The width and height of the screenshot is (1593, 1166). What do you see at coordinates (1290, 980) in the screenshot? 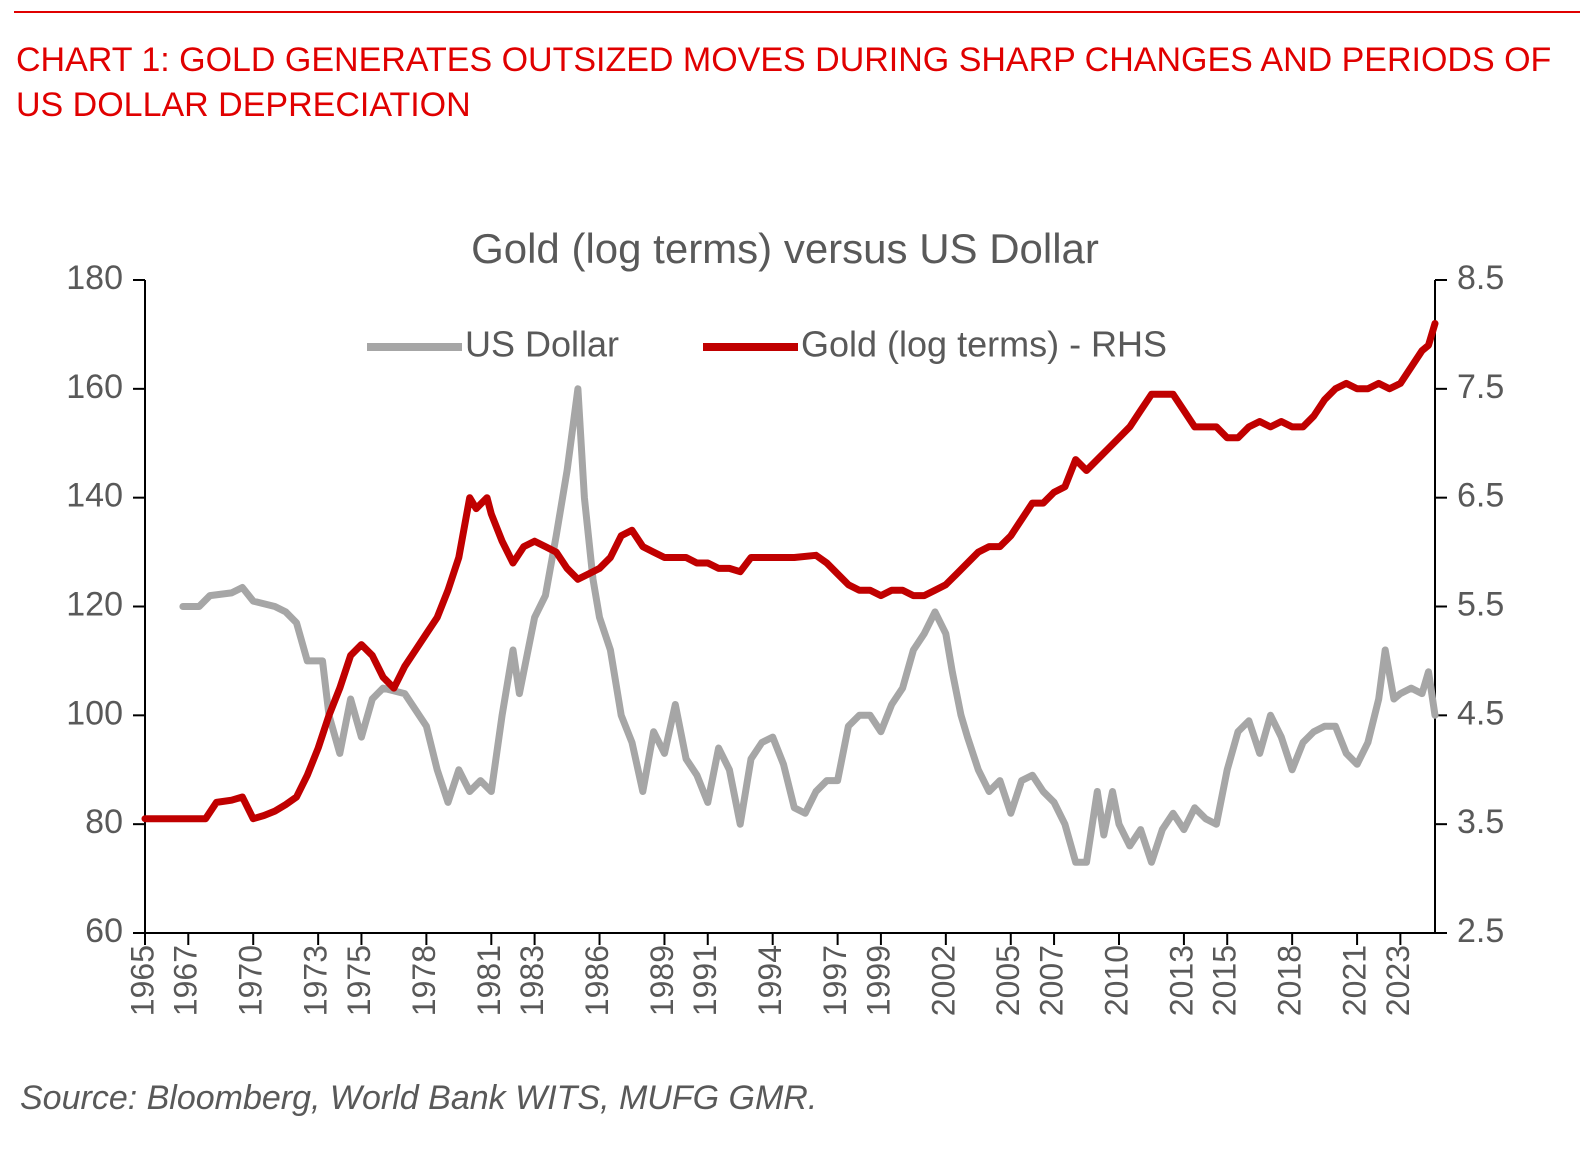
I see `x-tick-label: 2018` at bounding box center [1290, 980].